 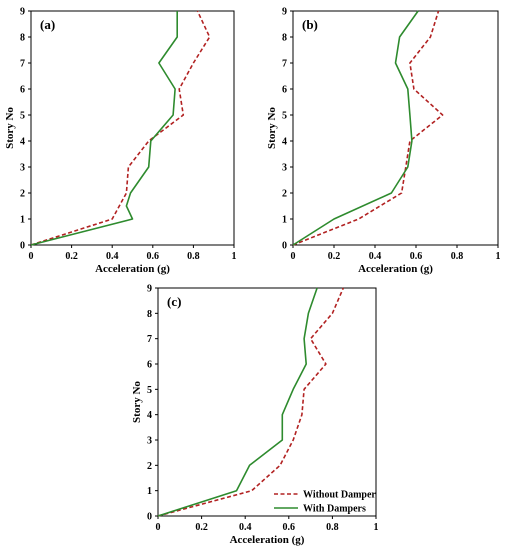 I want to click on legend: Without Damper With Dampers, so click(x=325, y=502).